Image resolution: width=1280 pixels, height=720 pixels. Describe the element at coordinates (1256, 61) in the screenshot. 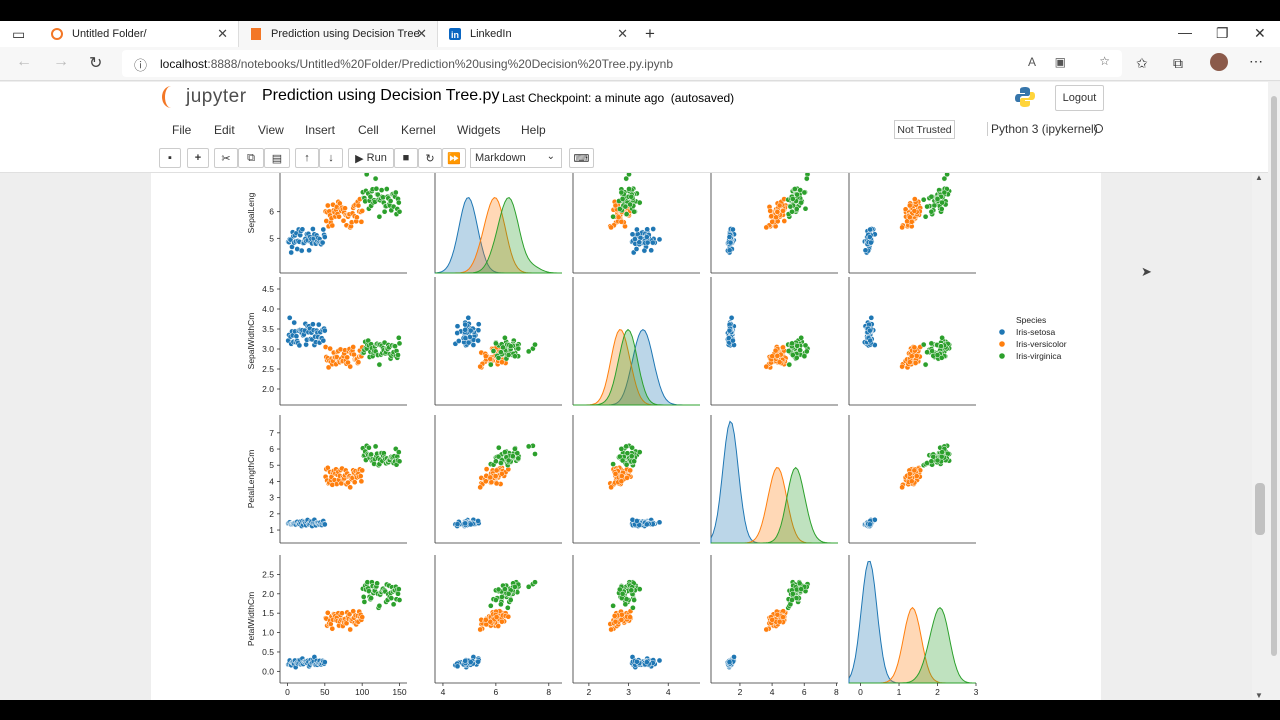

I see `more-icon: ⋯` at that location.